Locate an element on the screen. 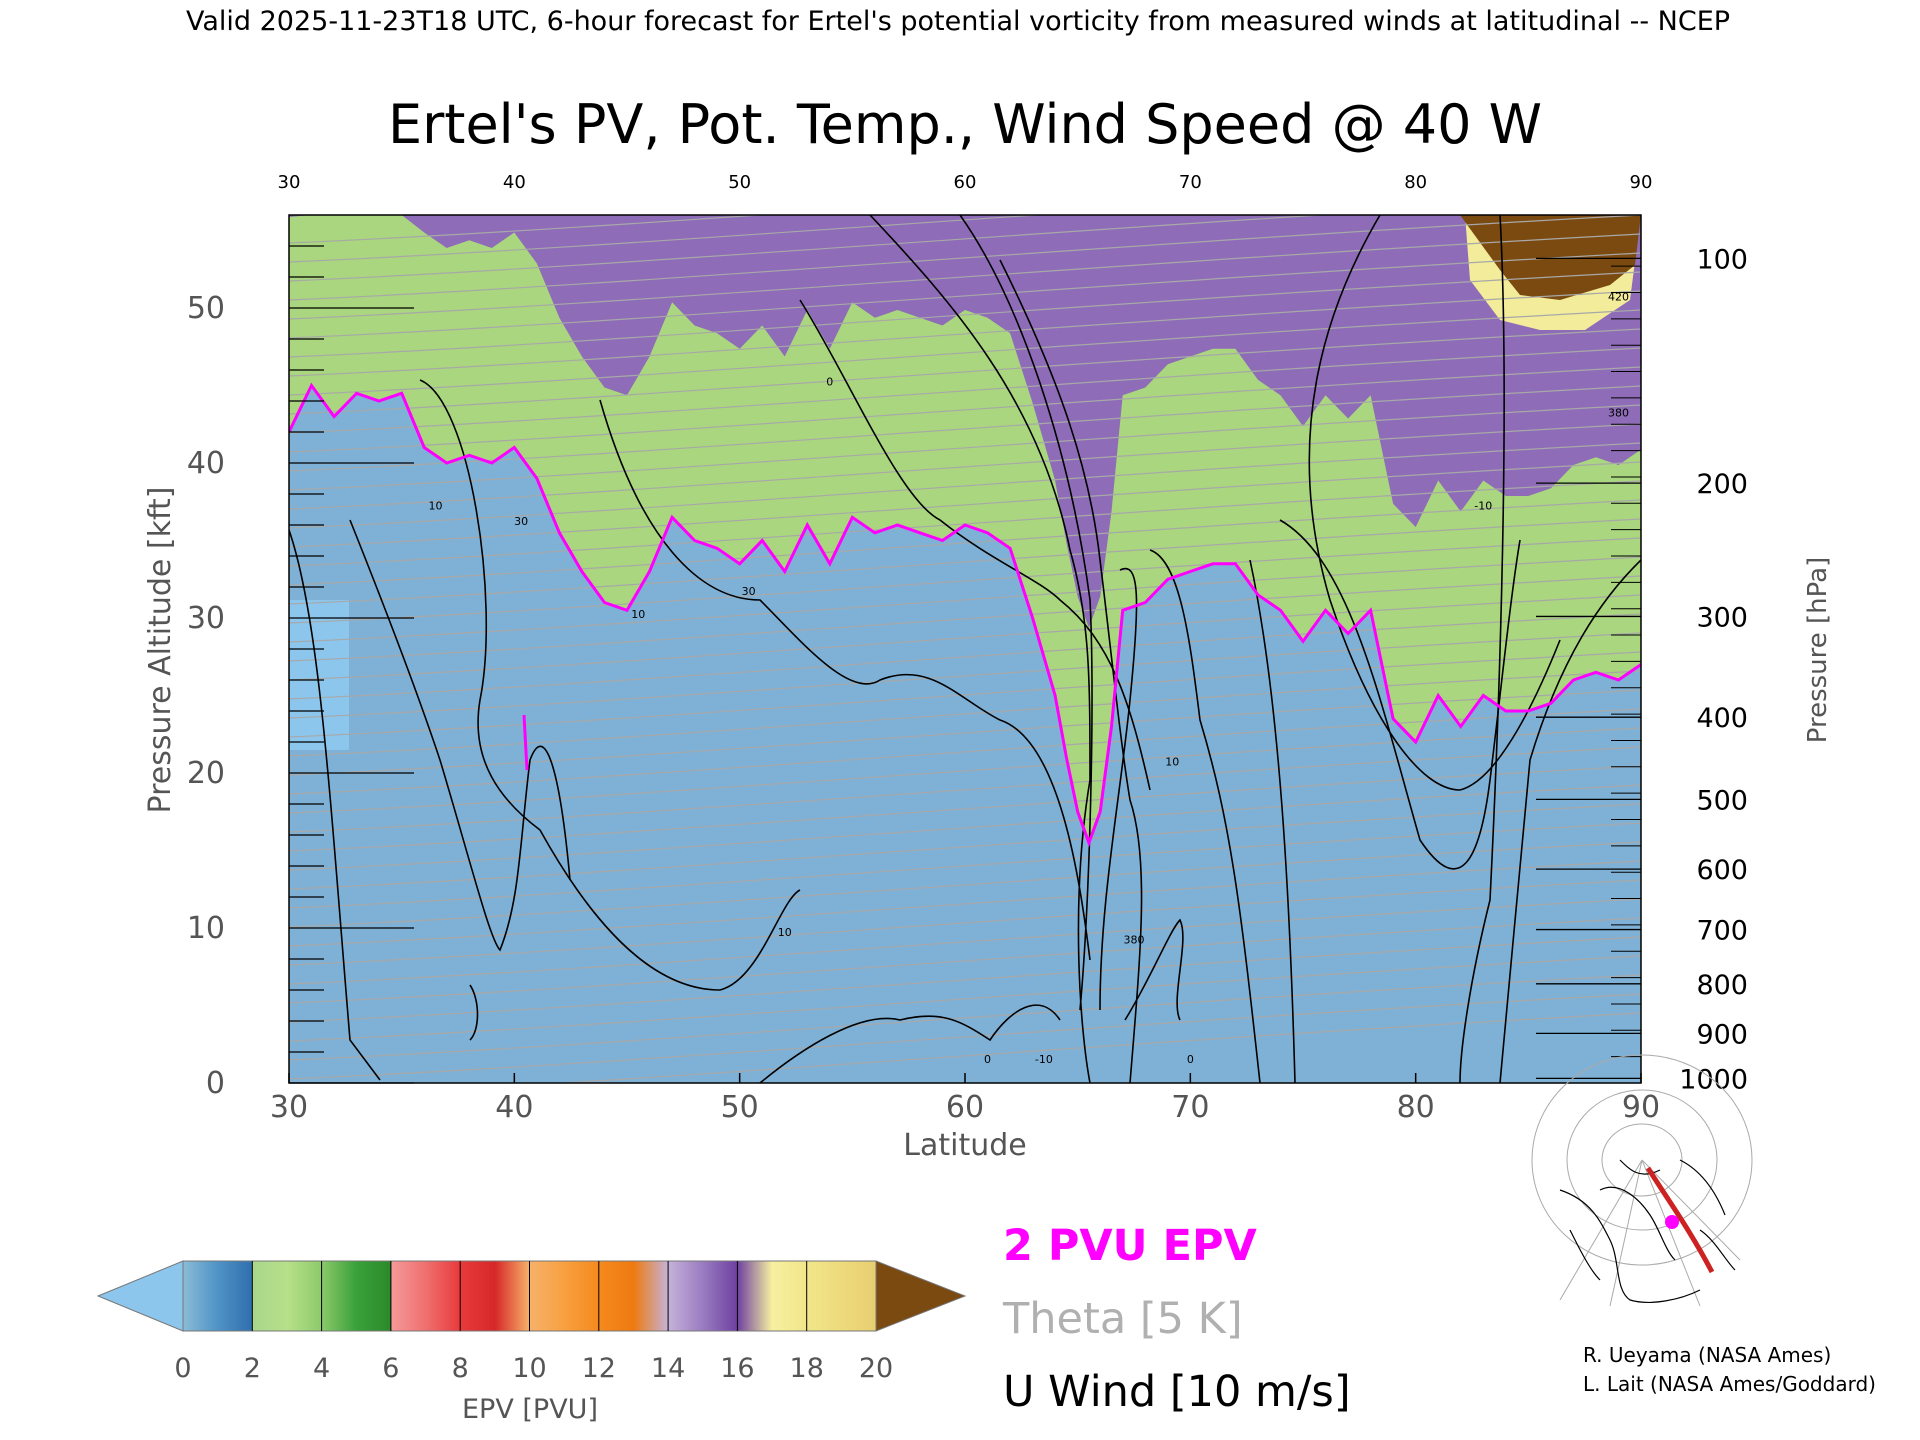 Image resolution: width=1920 pixels, height=1440 pixels. x-tick-label-top: 50 is located at coordinates (739, 182).